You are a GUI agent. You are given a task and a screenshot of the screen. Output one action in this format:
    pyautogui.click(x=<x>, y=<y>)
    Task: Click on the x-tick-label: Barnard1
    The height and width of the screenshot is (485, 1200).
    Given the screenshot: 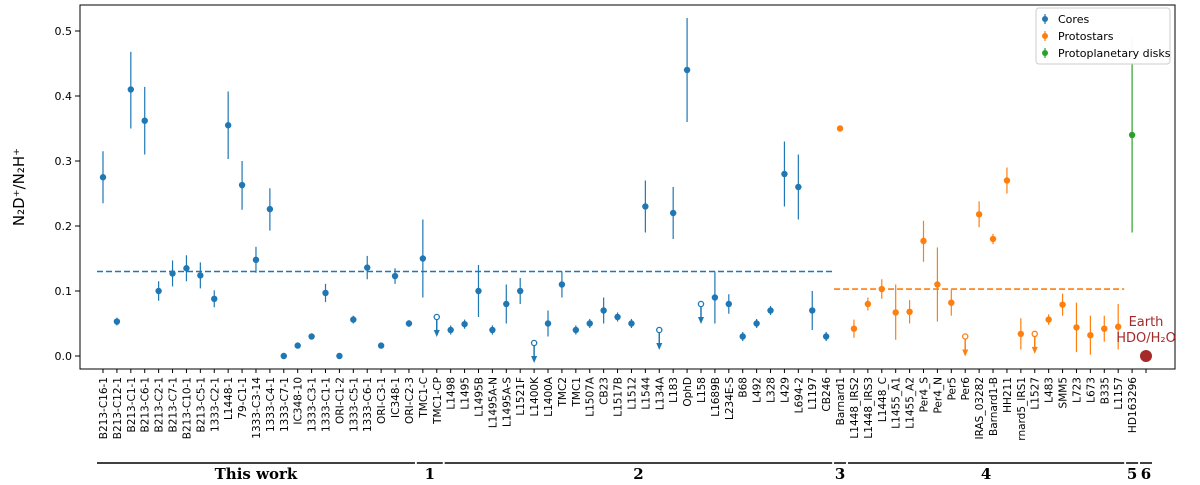 What is the action you would take?
    pyautogui.click(x=841, y=401)
    